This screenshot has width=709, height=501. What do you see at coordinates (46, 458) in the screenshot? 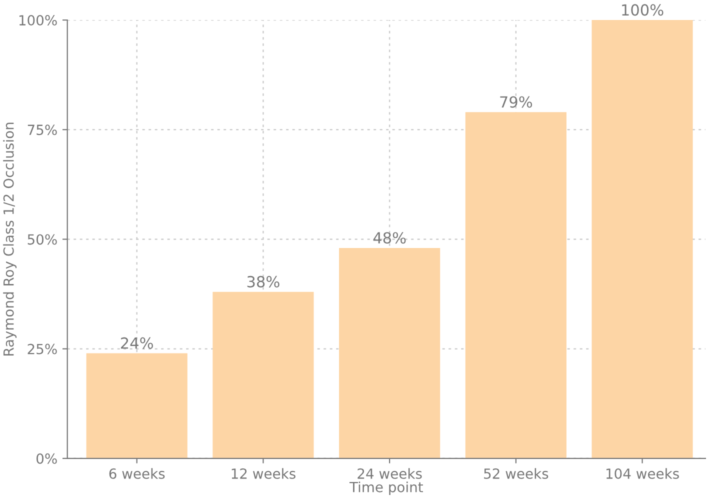
I see `y-tick-label: 0%` at bounding box center [46, 458].